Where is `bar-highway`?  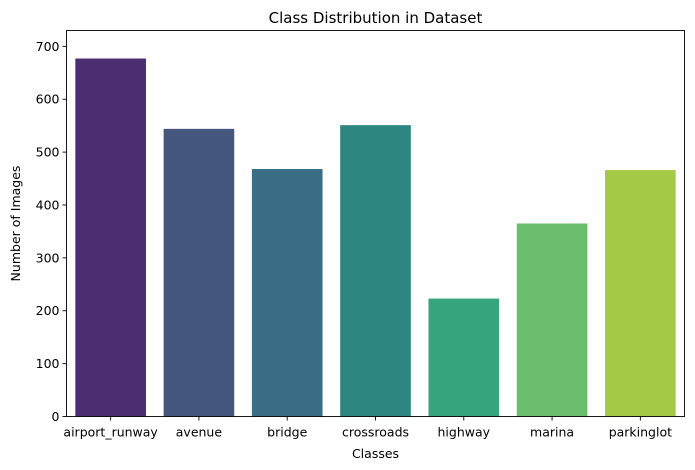 bar-highway is located at coordinates (464, 357).